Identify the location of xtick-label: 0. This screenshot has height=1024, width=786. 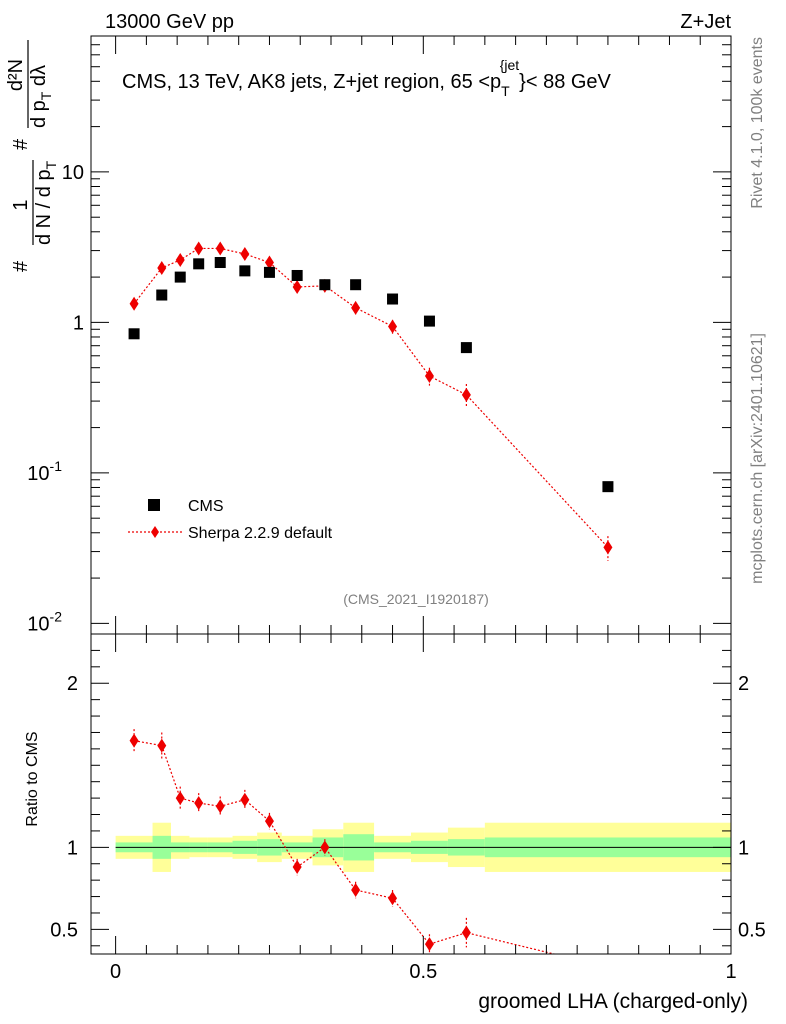
(115, 972).